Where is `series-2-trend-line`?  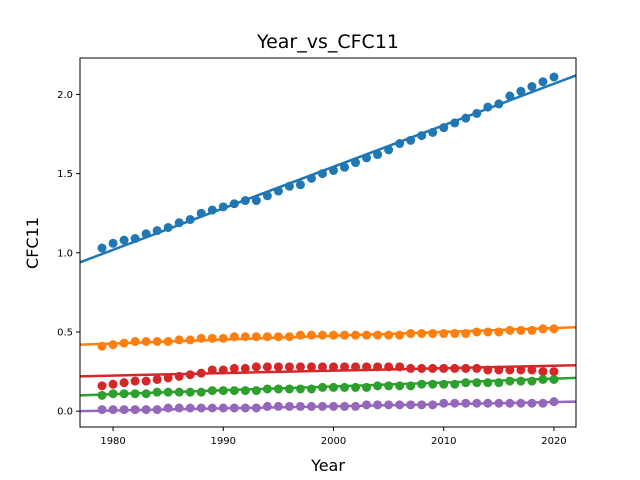 series-2-trend-line is located at coordinates (328, 370).